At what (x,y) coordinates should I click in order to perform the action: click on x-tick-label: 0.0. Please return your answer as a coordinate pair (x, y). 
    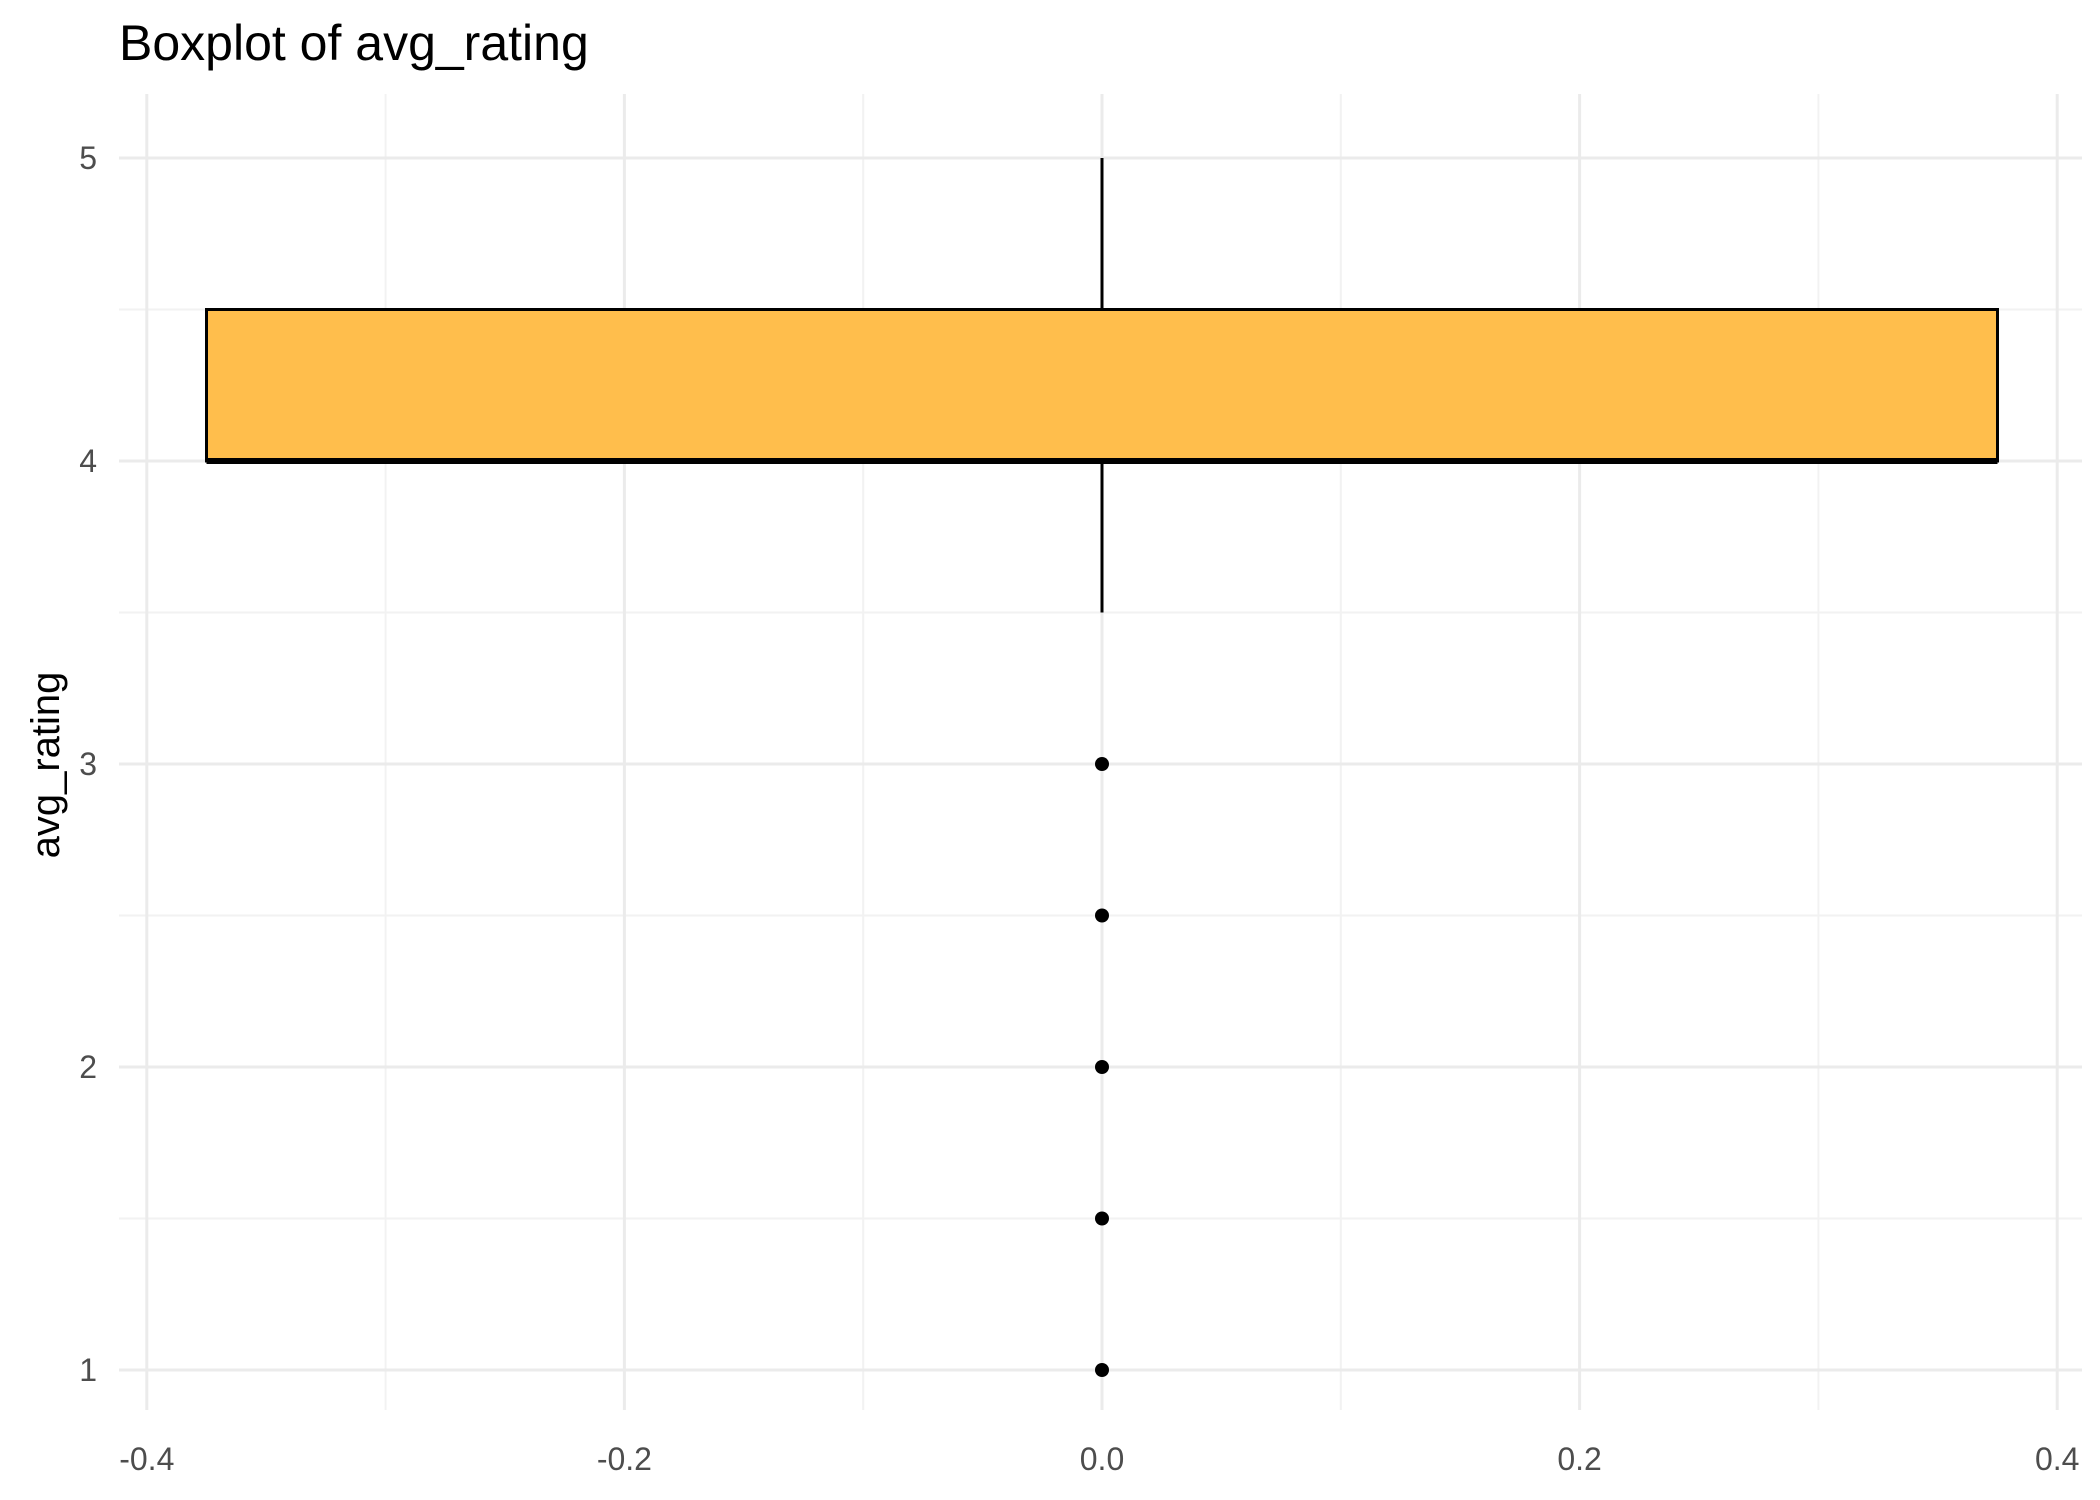
    Looking at the image, I should click on (1102, 1459).